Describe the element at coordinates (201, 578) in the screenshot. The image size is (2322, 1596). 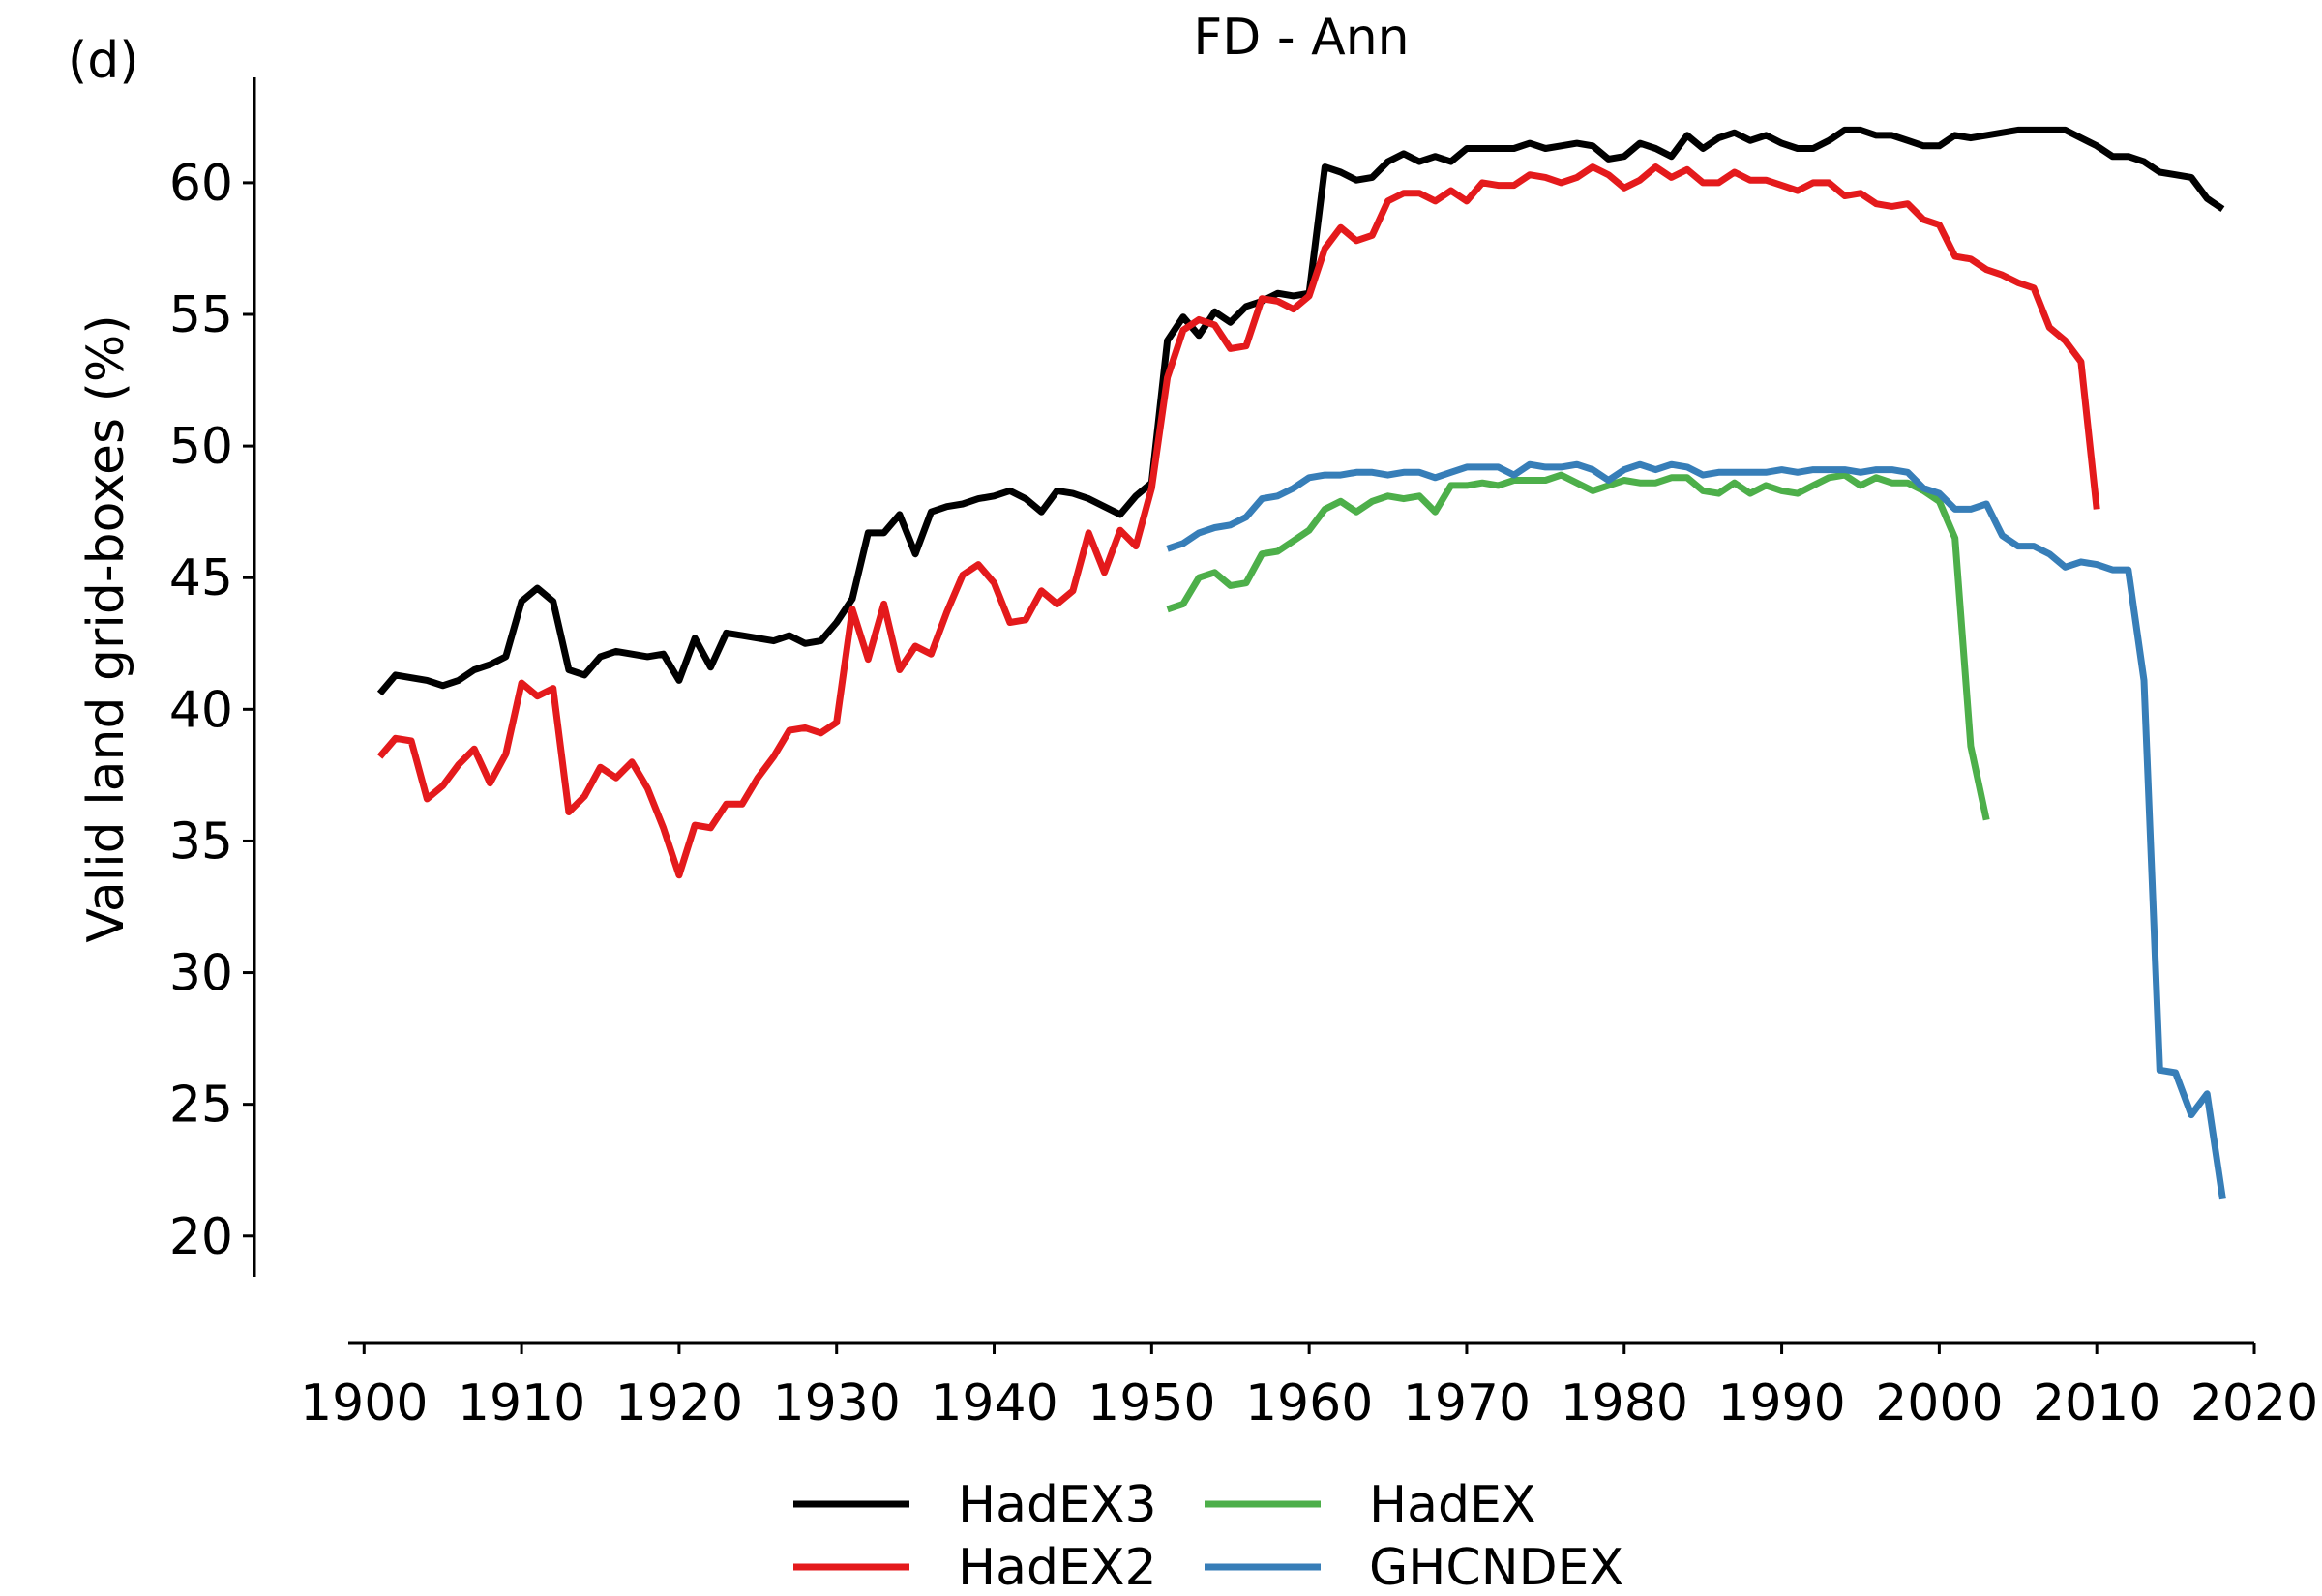
I see `y-tick-label: 45` at that location.